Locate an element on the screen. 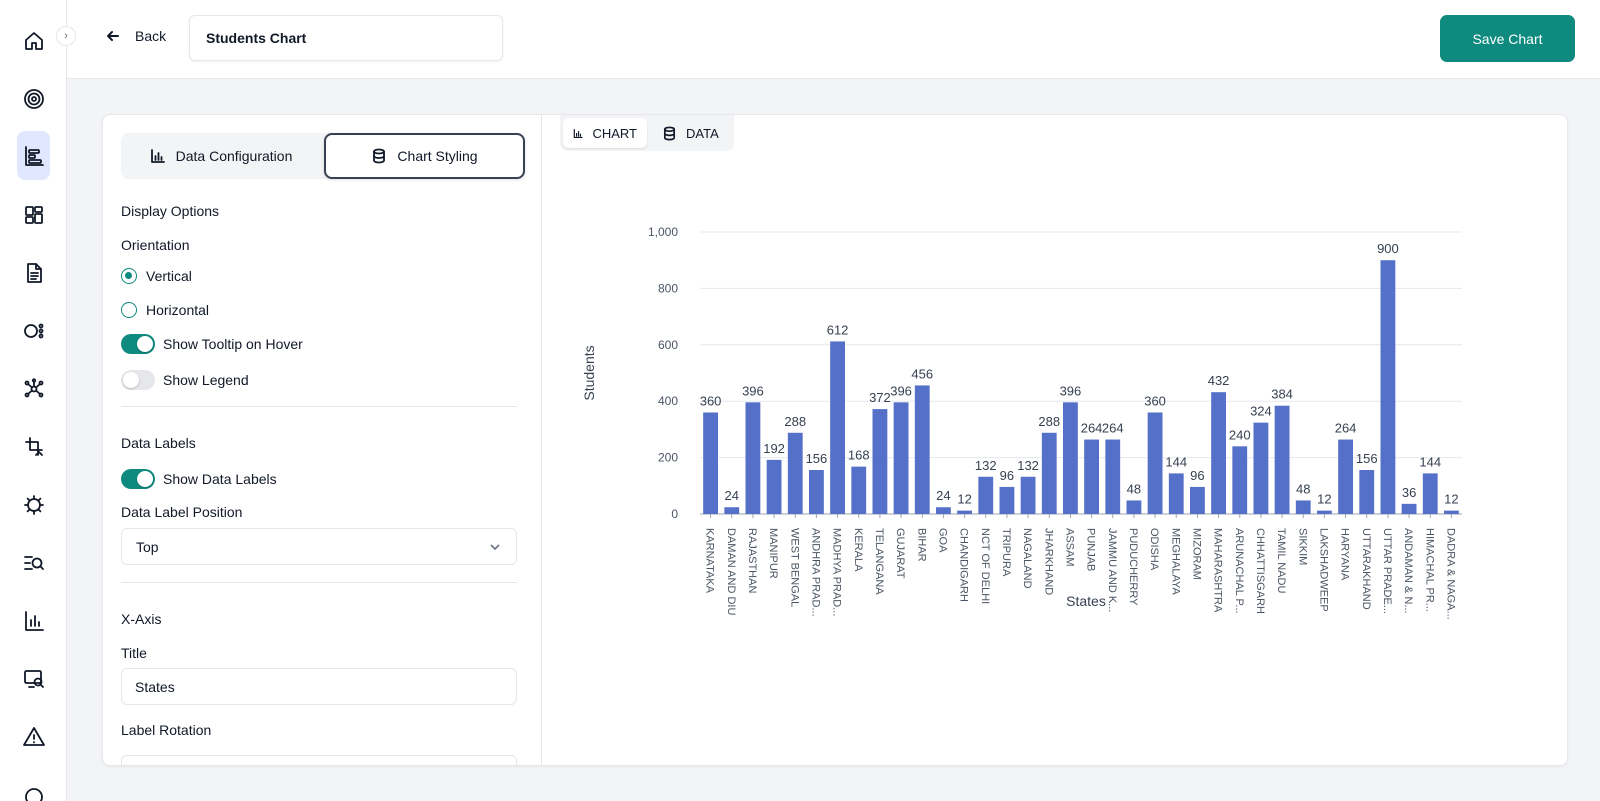 The image size is (1600, 801). transform-icon is located at coordinates (33, 446).